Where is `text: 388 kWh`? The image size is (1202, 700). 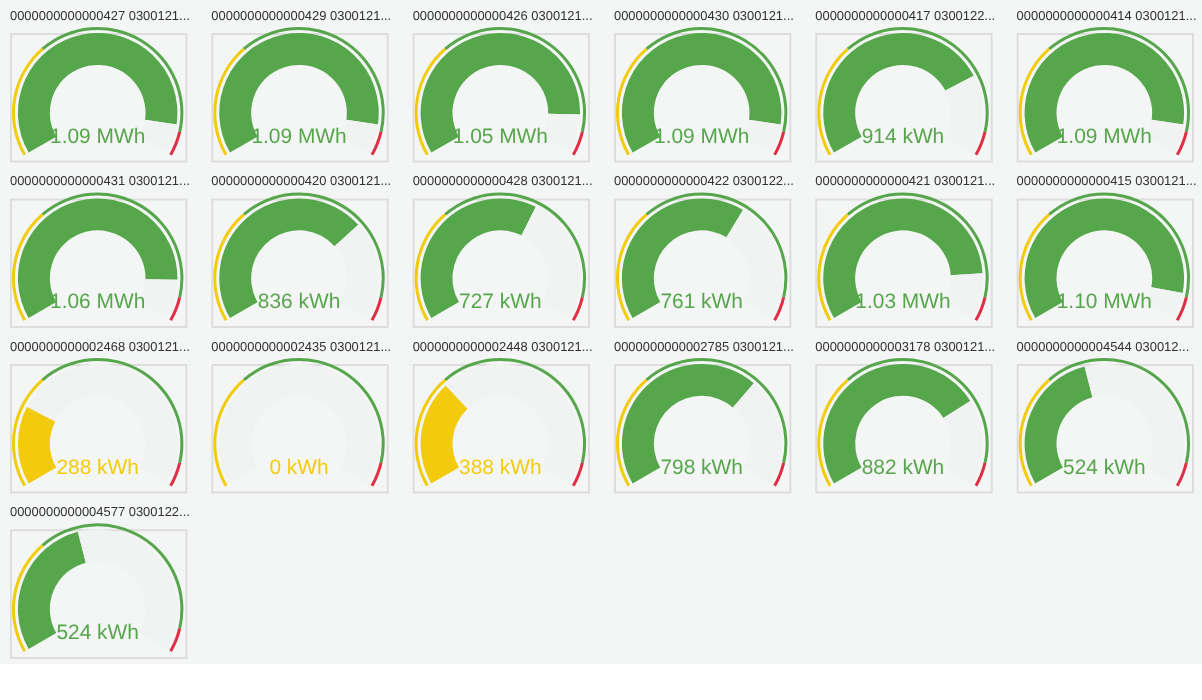 text: 388 kWh is located at coordinates (500, 468).